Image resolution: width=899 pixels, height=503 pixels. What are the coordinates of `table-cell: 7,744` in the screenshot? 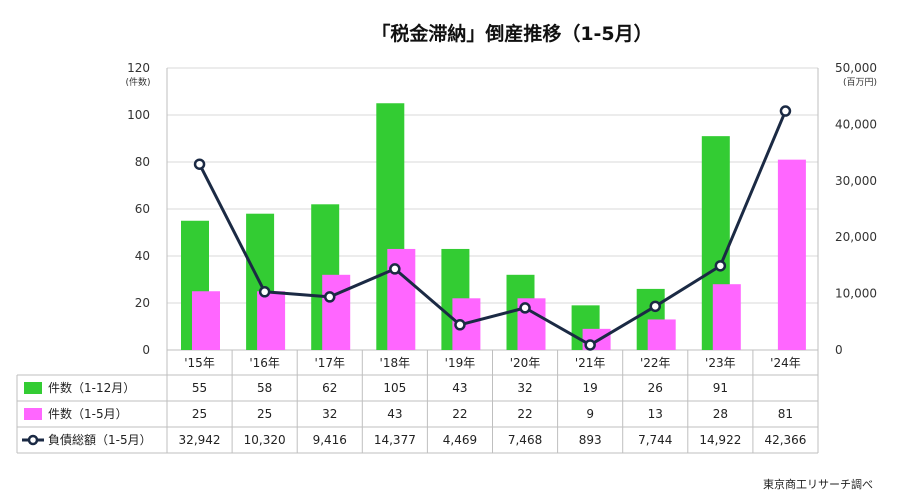 It's located at (655, 440).